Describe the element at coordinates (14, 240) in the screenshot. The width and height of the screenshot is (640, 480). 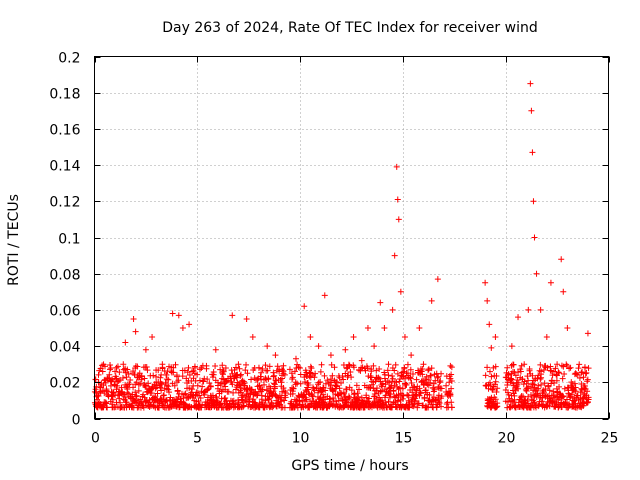
I see `y-axis-title: ROTI / TECUs` at that location.